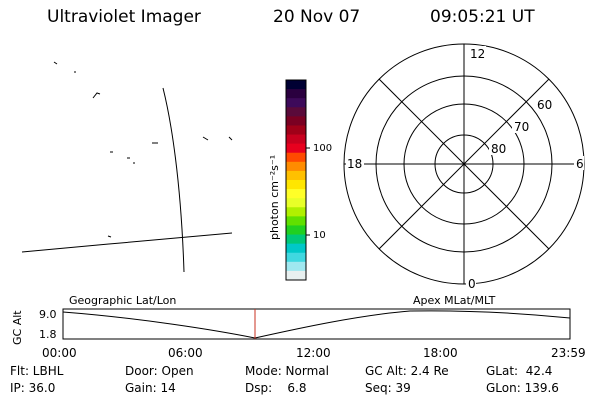 The height and width of the screenshot is (400, 600). I want to click on filter-info: Flt: LBHL, so click(37, 371).